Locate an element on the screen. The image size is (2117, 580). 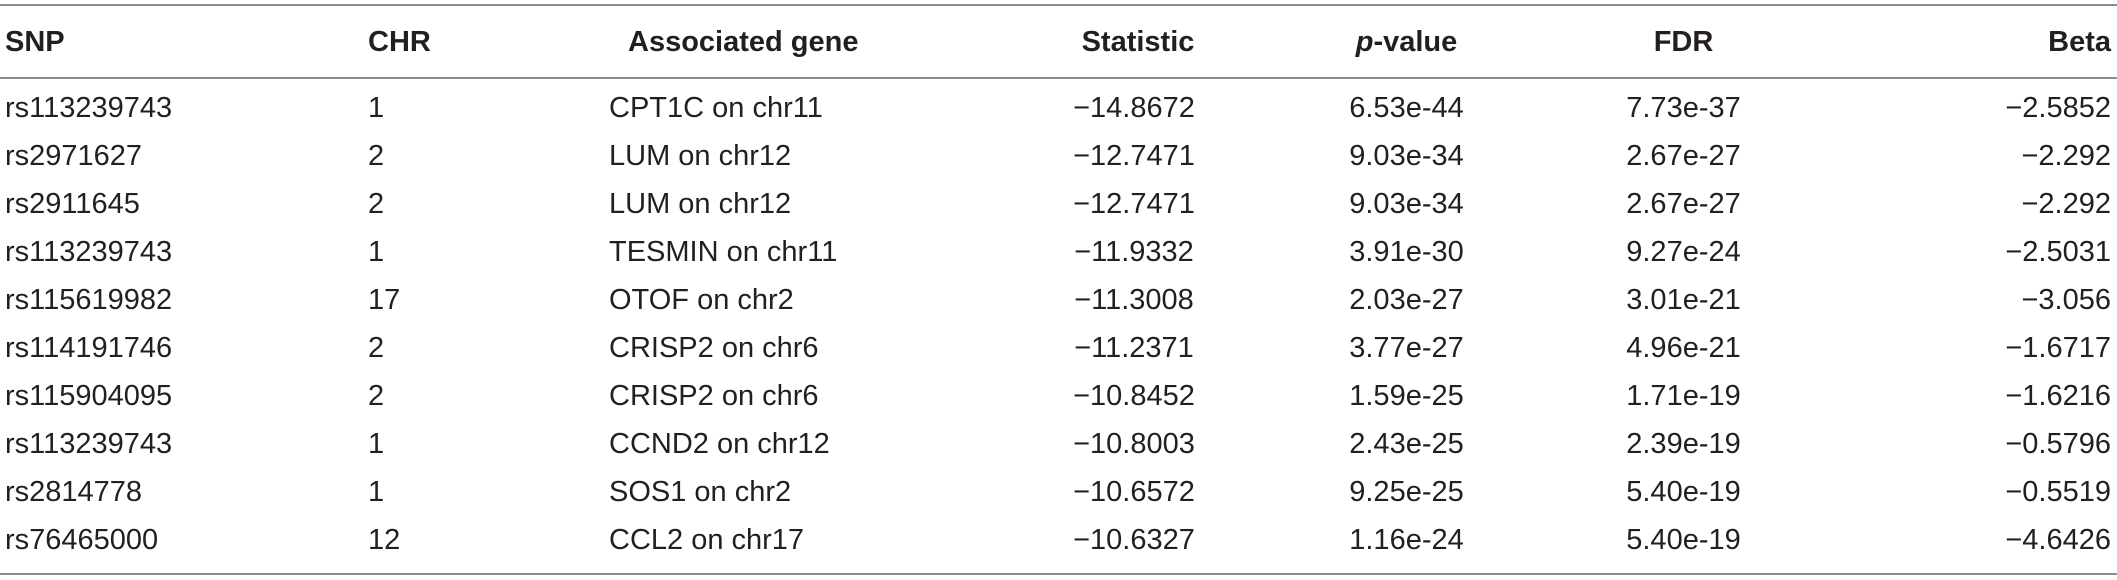
cell-beta: −1.6216 is located at coordinates (2058, 396).